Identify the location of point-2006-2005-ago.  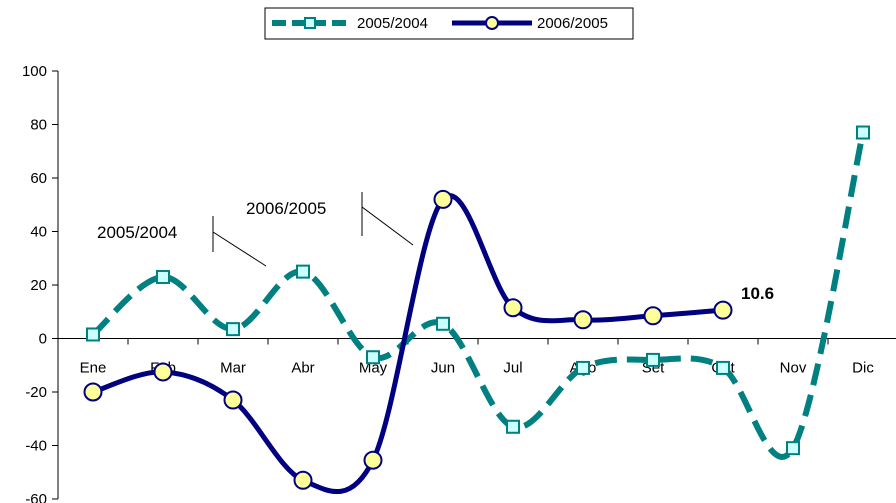
(583, 320).